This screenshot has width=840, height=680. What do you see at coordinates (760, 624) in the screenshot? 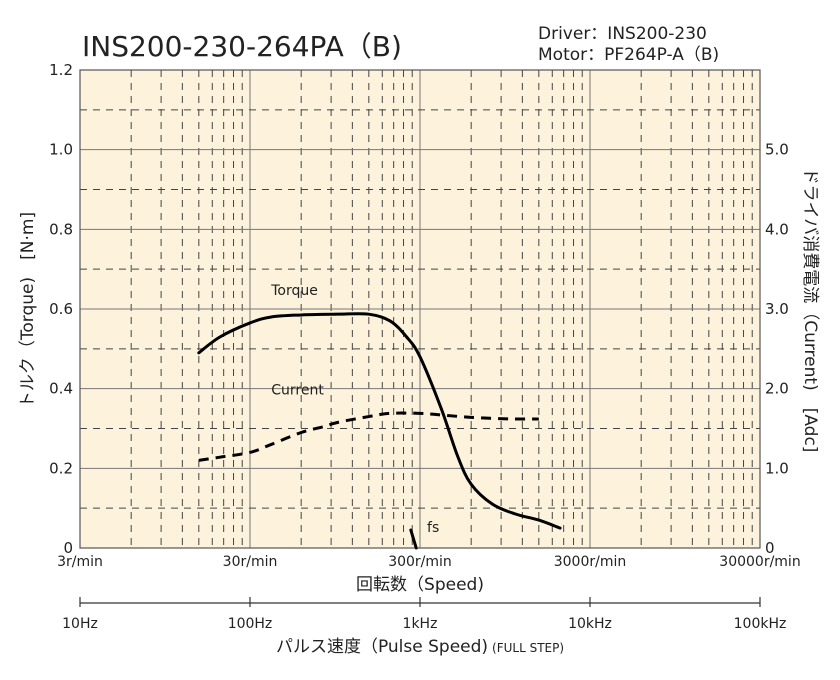
I see `pulse-tick-label: 100kHz` at bounding box center [760, 624].